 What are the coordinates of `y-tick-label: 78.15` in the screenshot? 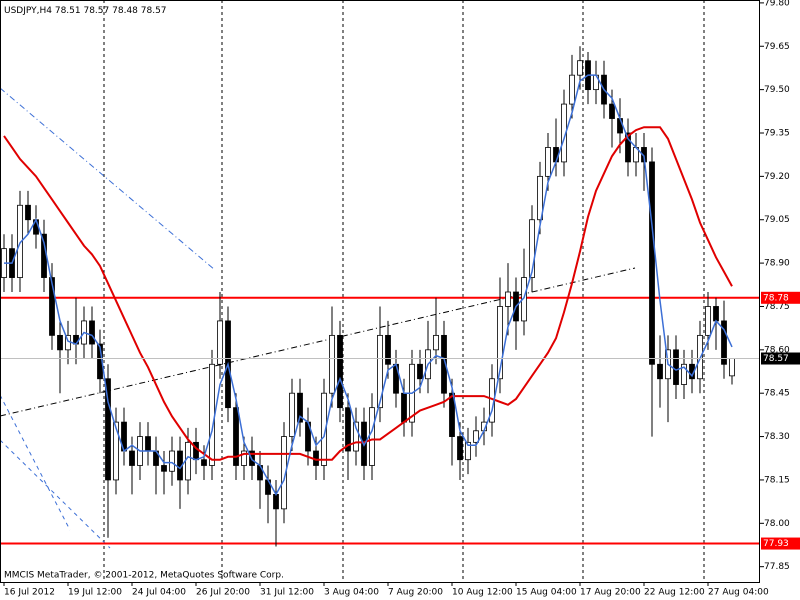 It's located at (777, 480).